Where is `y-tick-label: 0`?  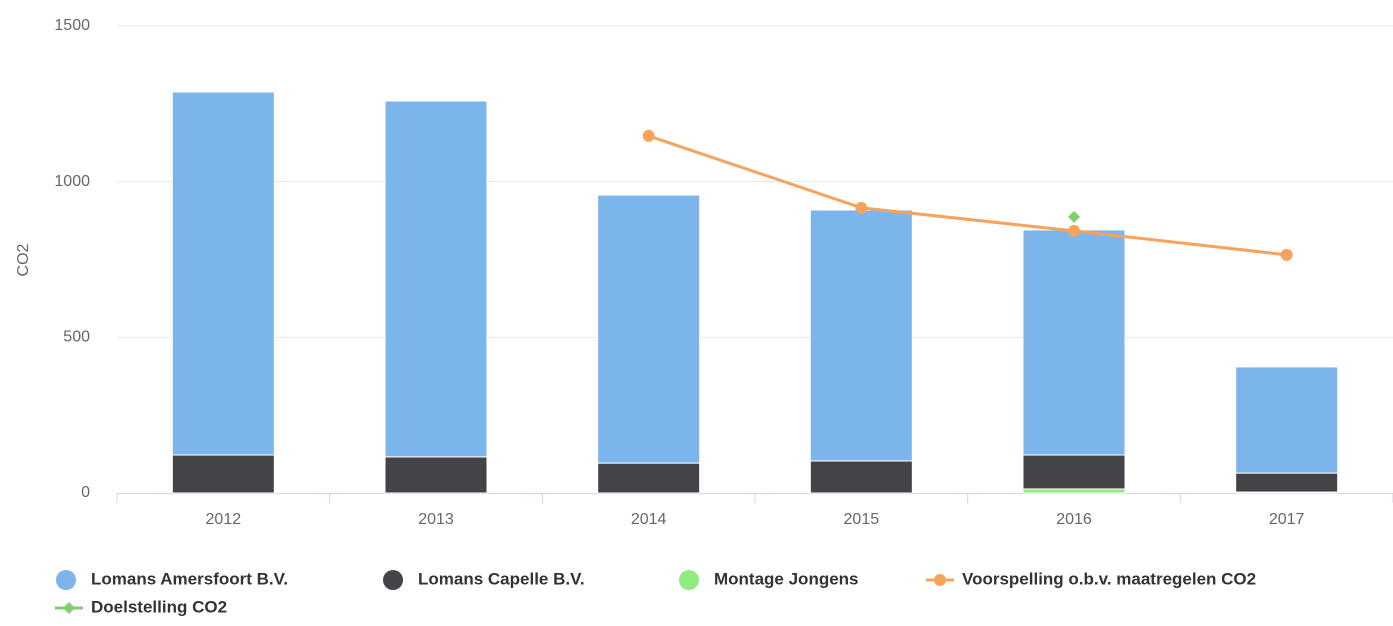
y-tick-label: 0 is located at coordinates (85, 492).